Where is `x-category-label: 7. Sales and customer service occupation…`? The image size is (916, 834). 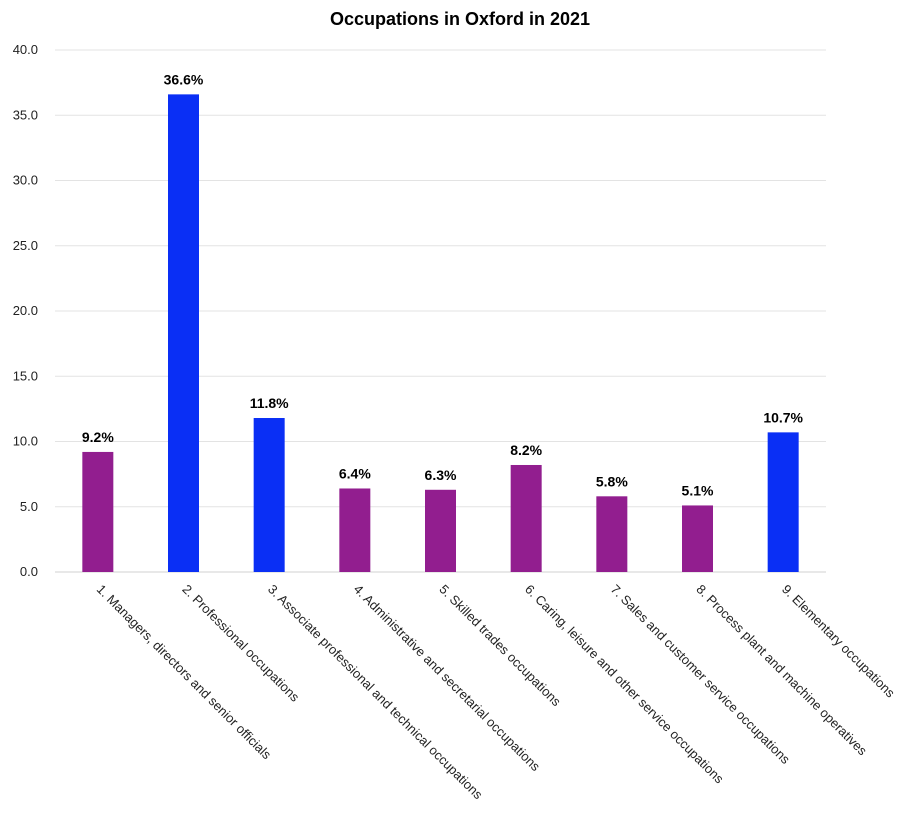 x-category-label: 7. Sales and customer service occupation… is located at coordinates (701, 675).